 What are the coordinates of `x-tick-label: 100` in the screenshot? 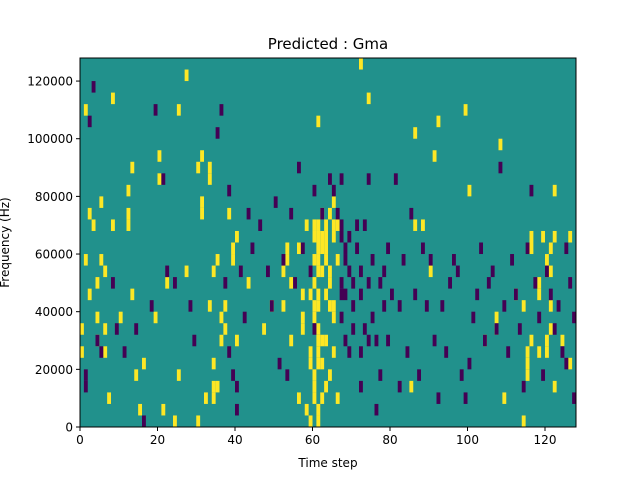 It's located at (467, 440).